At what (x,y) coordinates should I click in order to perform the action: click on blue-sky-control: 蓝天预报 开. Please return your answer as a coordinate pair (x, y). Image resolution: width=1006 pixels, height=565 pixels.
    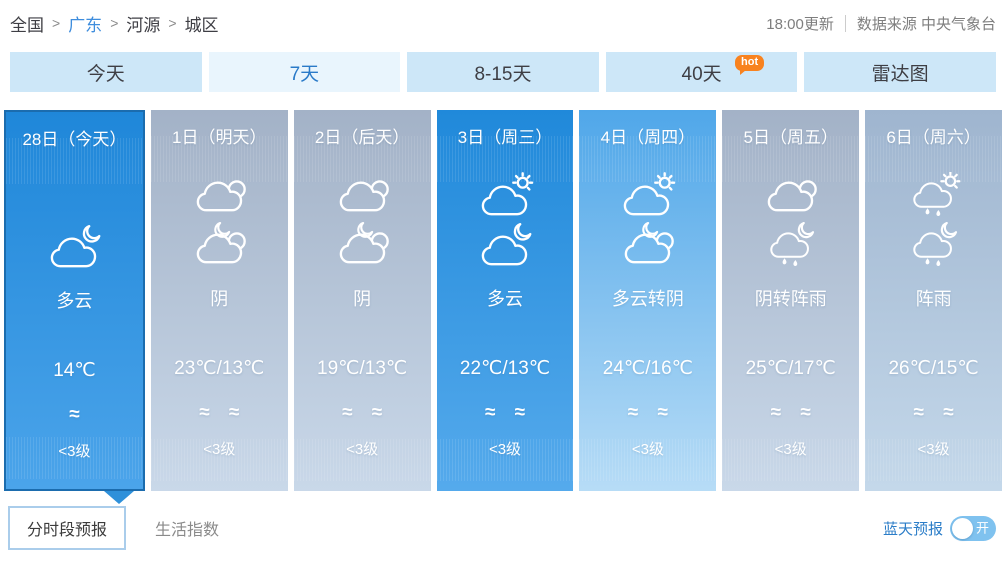
    Looking at the image, I should click on (939, 528).